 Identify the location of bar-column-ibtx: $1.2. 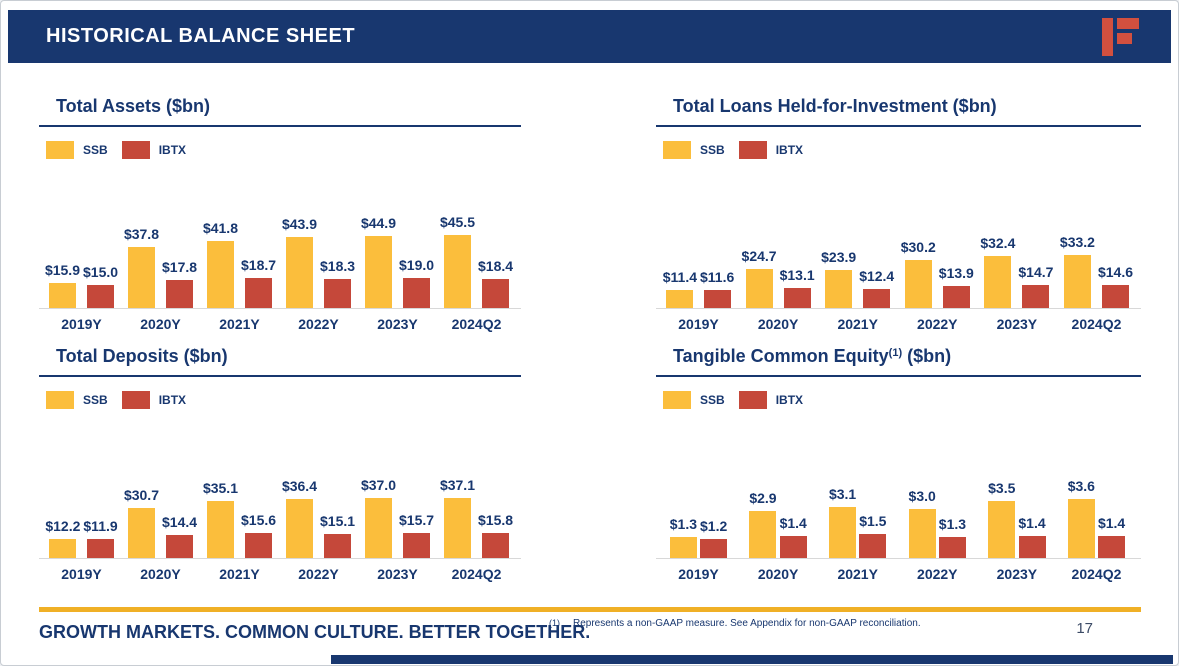
(713, 538).